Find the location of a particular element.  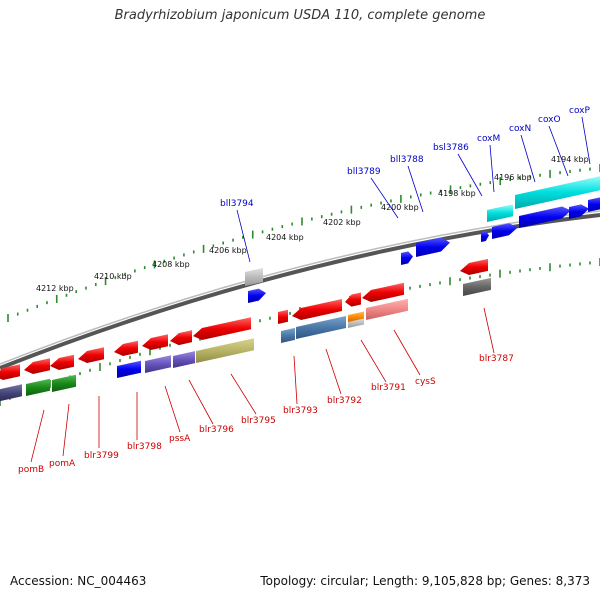

reverse-gene-label: blr3793 is located at coordinates (300, 411).